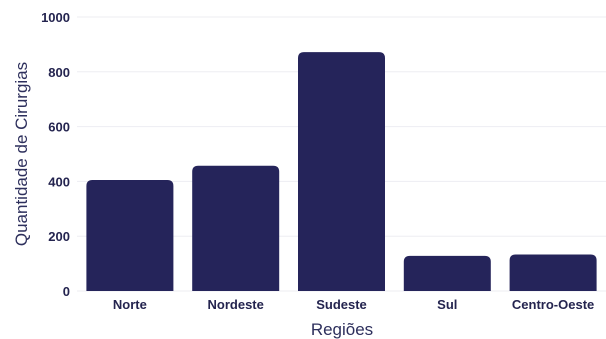 This screenshot has width=606, height=339. Describe the element at coordinates (447, 273) in the screenshot. I see `bar-sul` at that location.